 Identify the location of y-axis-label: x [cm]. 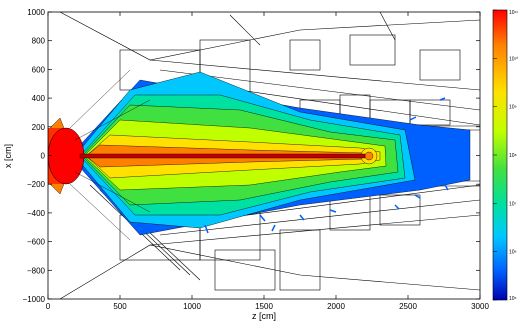
(8, 156).